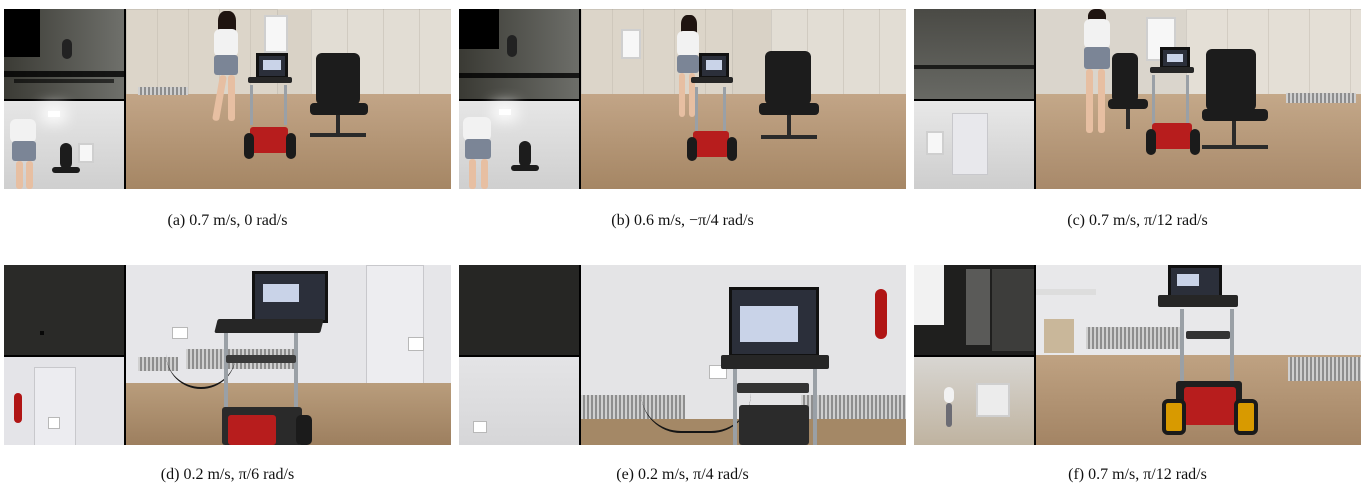 The width and height of the screenshot is (1361, 485). Describe the element at coordinates (682, 220) in the screenshot. I see `caption-b: (b) 0.6 m/s, −π/4 rad/s` at that location.